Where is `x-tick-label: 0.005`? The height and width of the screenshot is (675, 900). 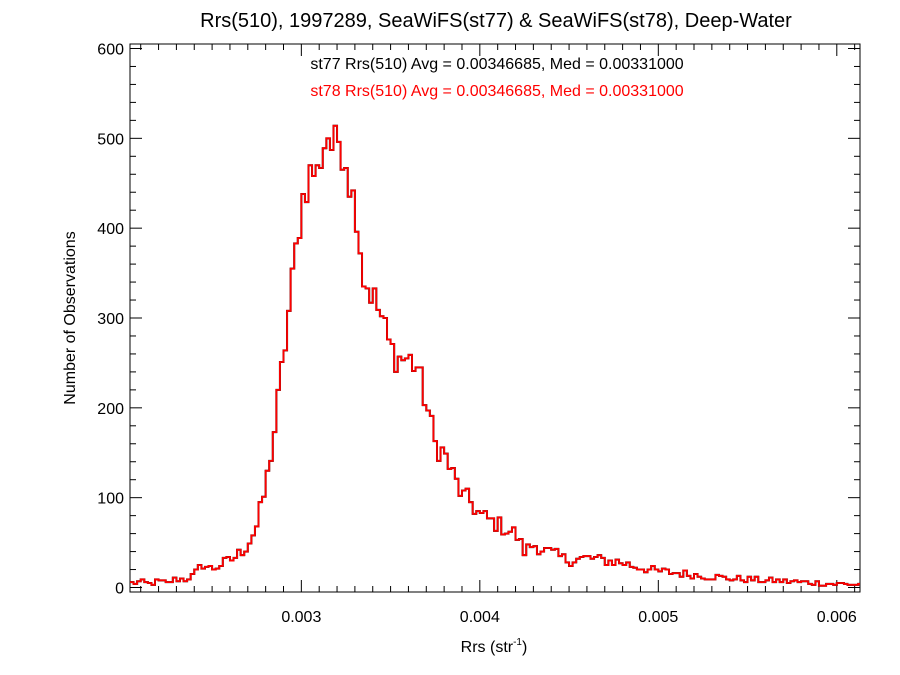 x-tick-label: 0.005 is located at coordinates (658, 617).